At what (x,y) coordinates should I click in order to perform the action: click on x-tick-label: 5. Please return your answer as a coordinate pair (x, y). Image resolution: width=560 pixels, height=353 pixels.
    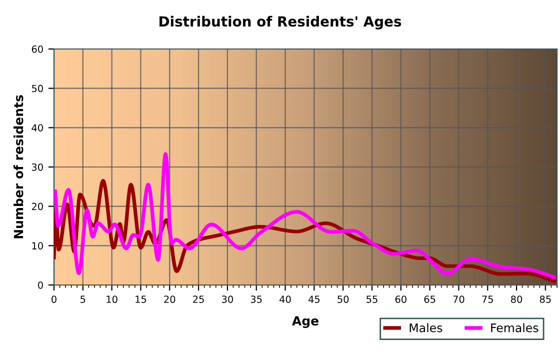
    Looking at the image, I should click on (83, 299).